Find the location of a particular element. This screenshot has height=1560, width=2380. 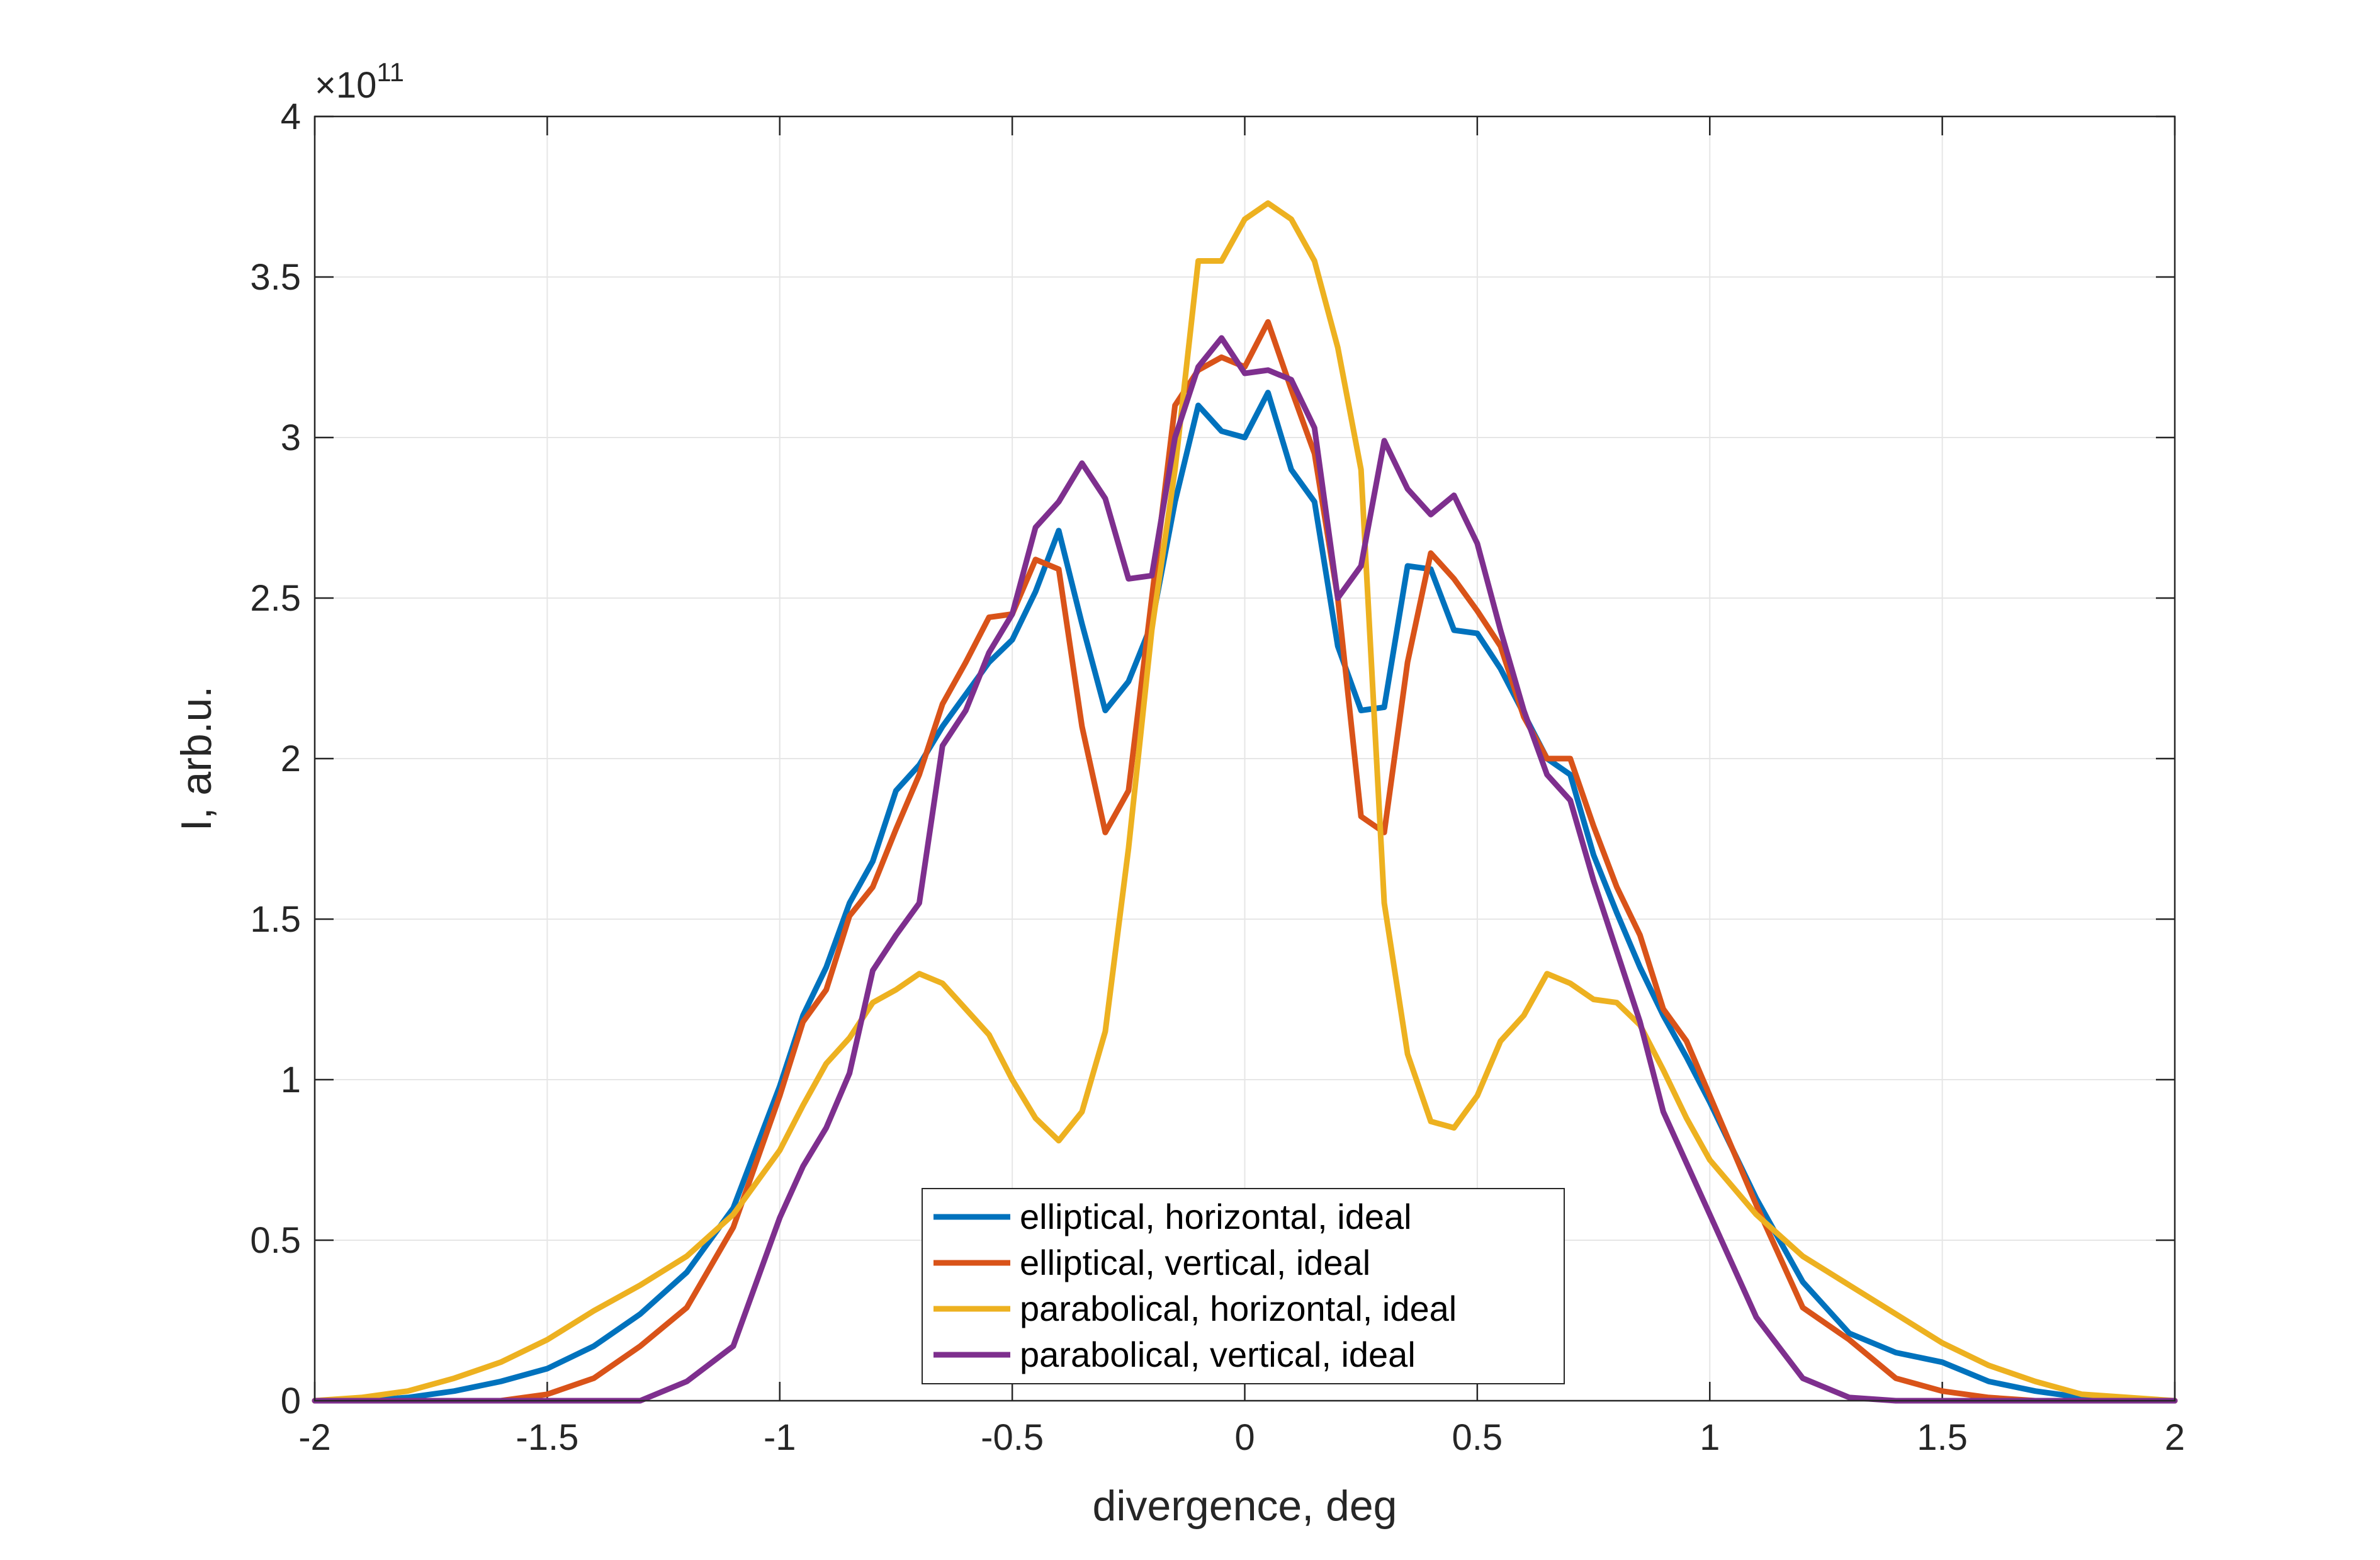

y-tick-label: 3.5 is located at coordinates (275, 277).